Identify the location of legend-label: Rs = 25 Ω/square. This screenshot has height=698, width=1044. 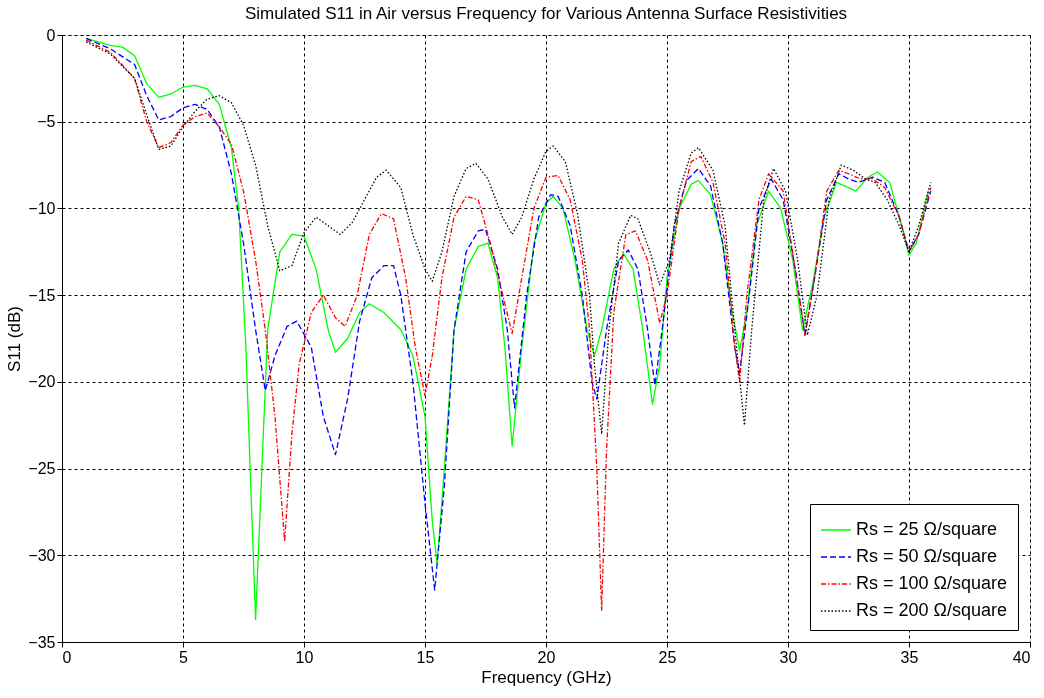
(927, 529).